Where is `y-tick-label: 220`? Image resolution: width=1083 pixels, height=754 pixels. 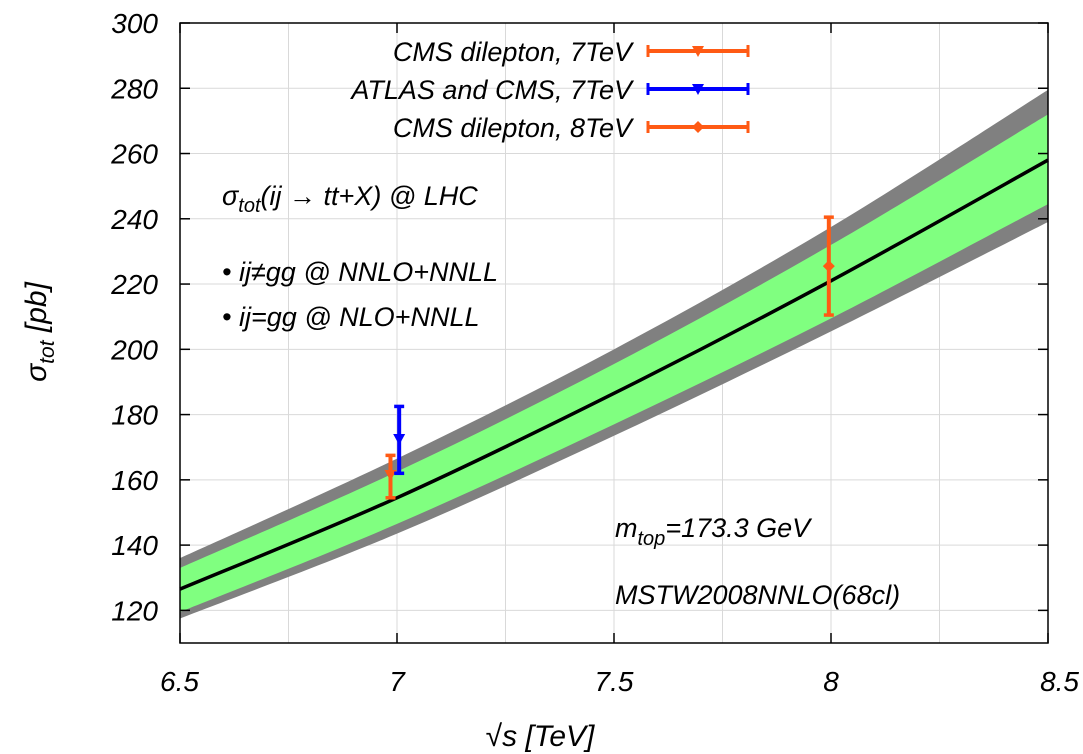
y-tick-label: 220 is located at coordinates (134, 284).